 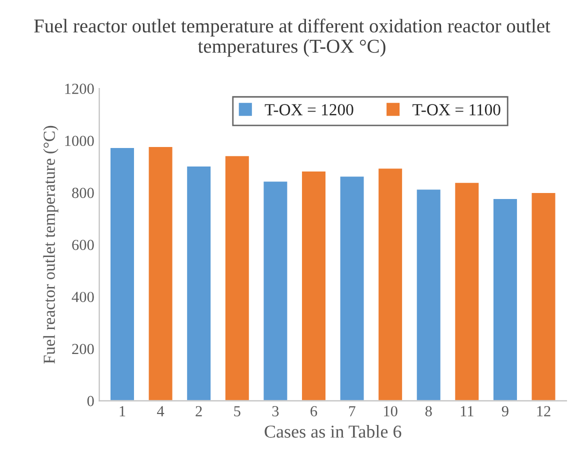 What do you see at coordinates (505, 411) in the screenshot?
I see `x-tick-label: 9` at bounding box center [505, 411].